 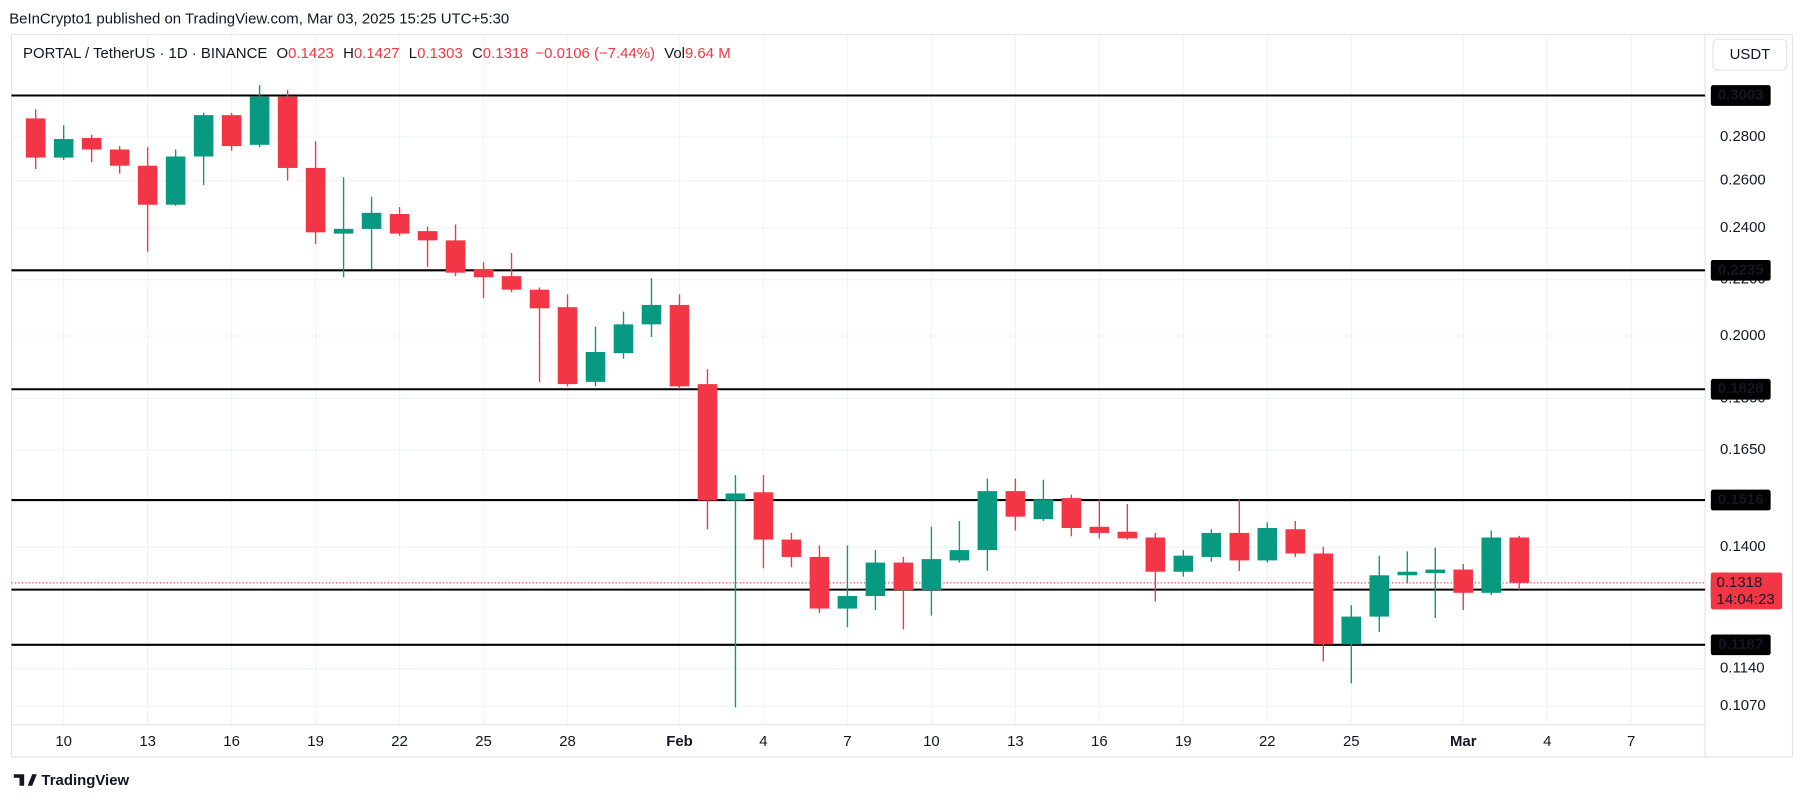 What do you see at coordinates (595, 53) in the screenshot?
I see `change: −0.0106 (−7.44%)` at bounding box center [595, 53].